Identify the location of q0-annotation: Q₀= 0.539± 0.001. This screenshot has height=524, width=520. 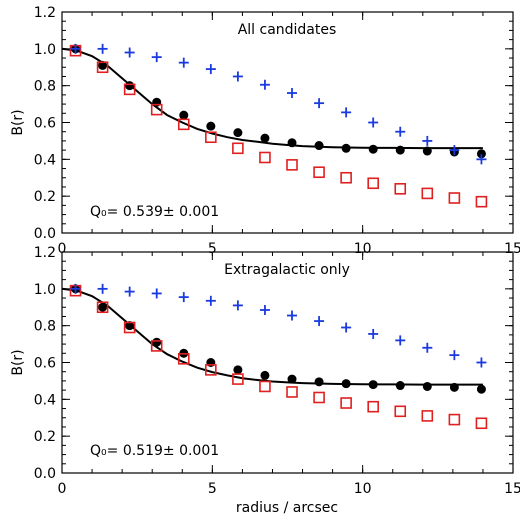
(154, 212).